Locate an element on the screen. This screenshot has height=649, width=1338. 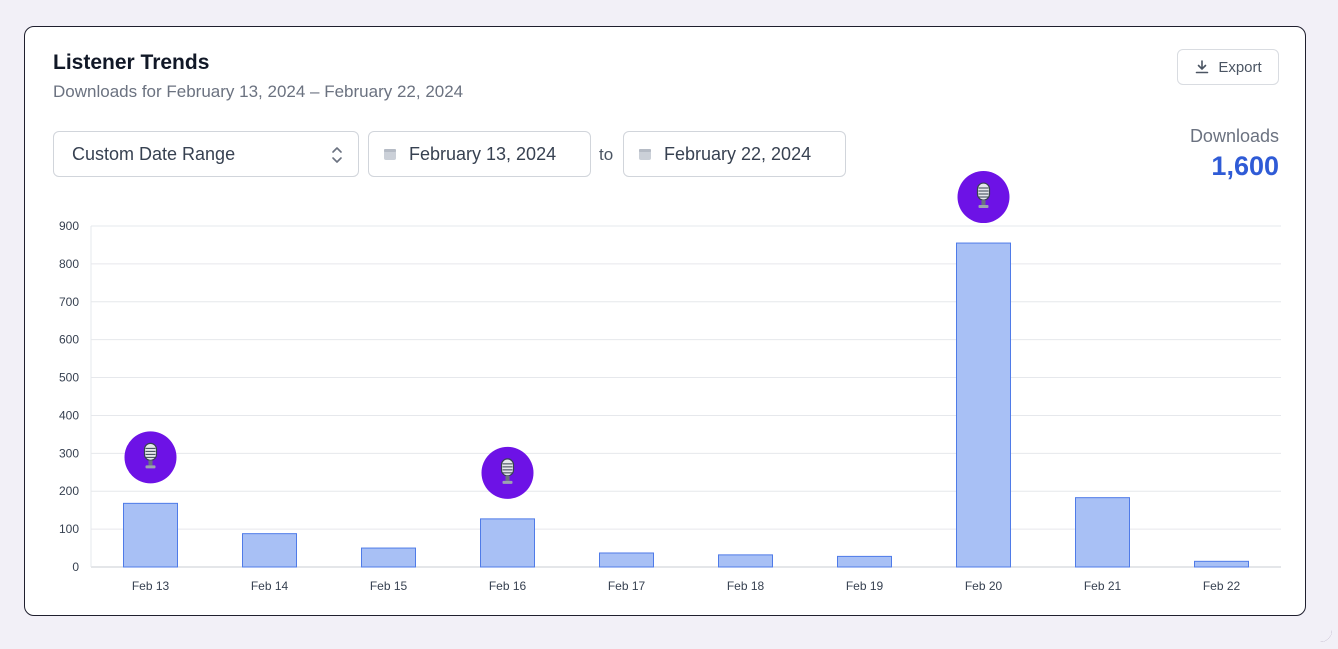
downloads-label: Downloads is located at coordinates (1234, 136).